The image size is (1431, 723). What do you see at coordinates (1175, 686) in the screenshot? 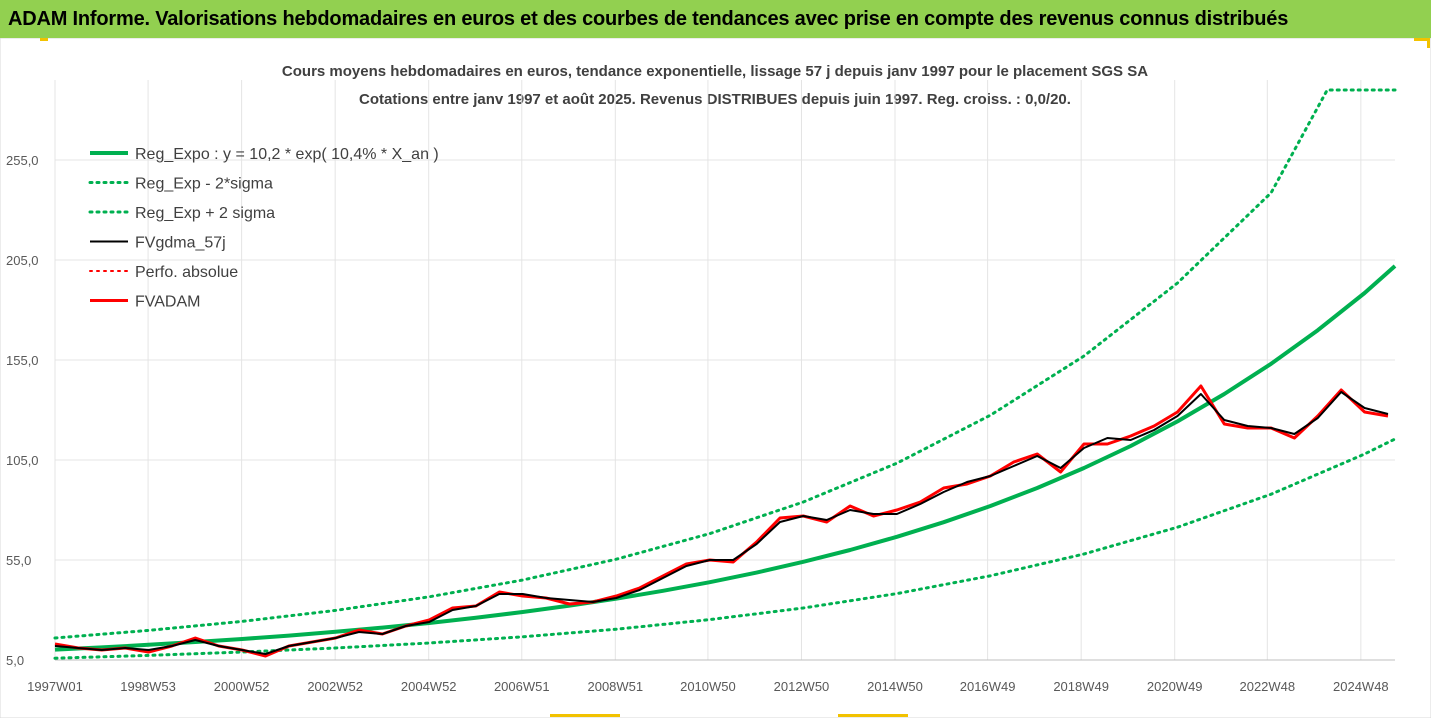
I see `x-tick-label: 2020W49` at bounding box center [1175, 686].